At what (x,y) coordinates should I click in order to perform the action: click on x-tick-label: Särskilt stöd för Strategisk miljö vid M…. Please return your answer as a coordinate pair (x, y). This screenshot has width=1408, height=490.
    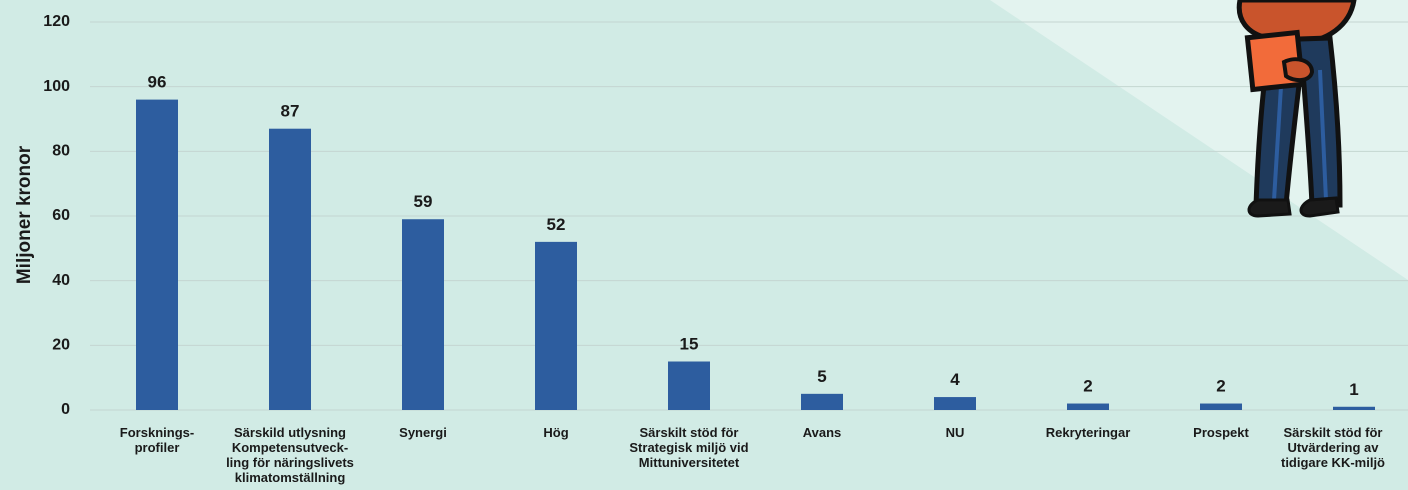
    Looking at the image, I should click on (689, 447).